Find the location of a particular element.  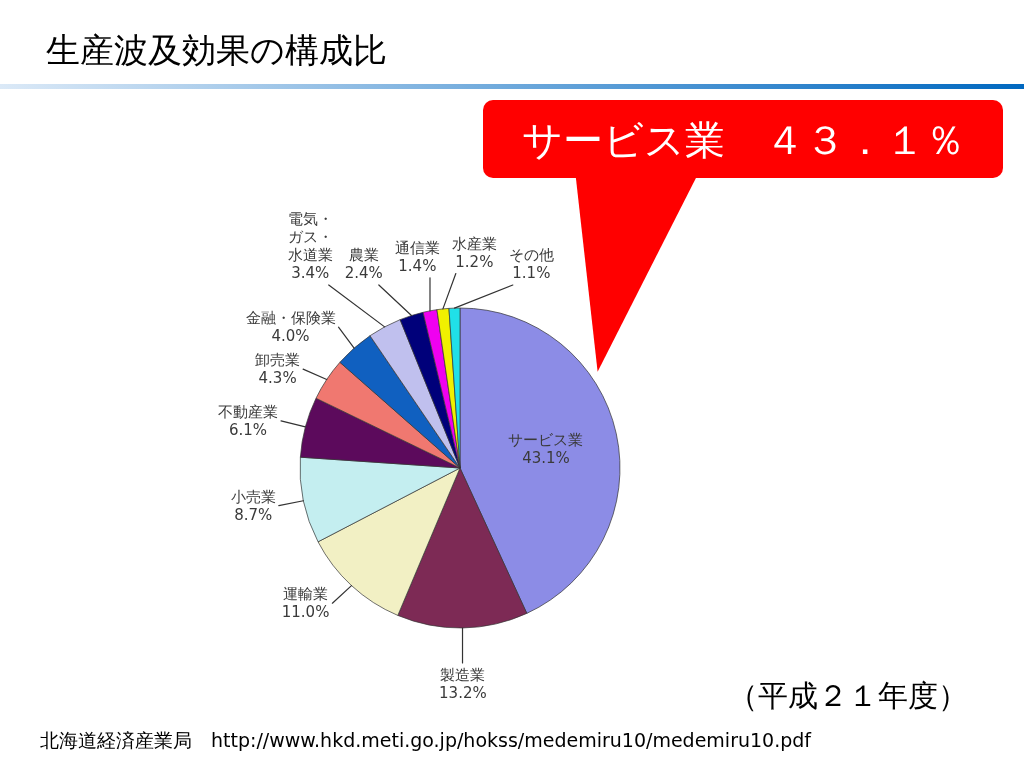

title: 生産波及効果の構成比 is located at coordinates (216, 50).